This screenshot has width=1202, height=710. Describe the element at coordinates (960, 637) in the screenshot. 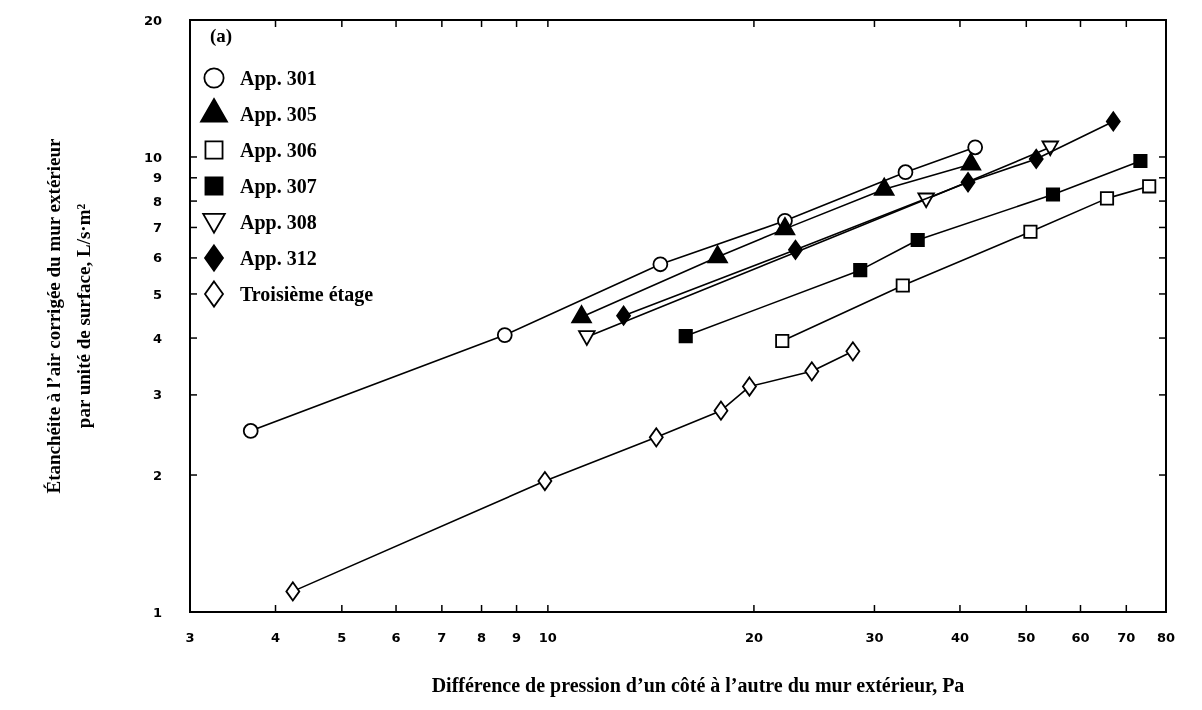

I see `x-tick-label: 40` at that location.